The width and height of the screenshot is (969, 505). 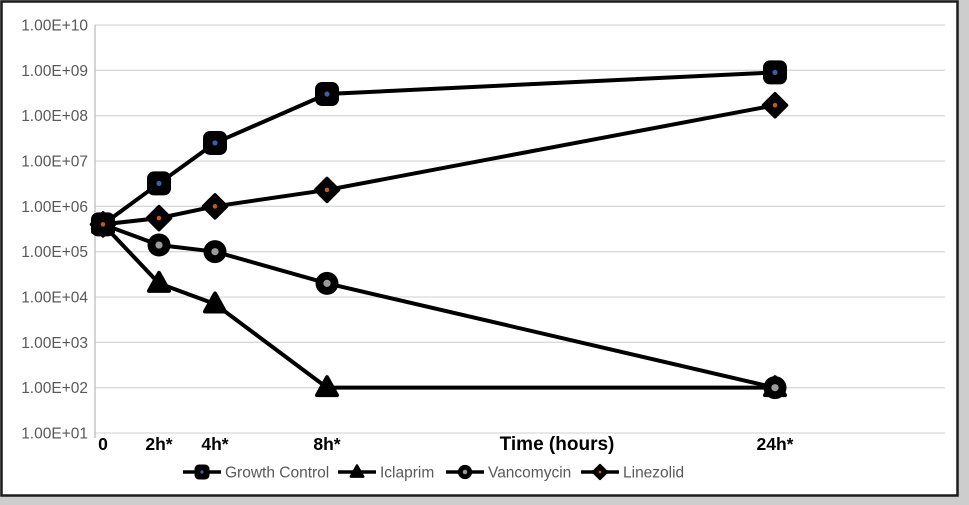 I want to click on x-tick-label: 0, so click(x=103, y=444).